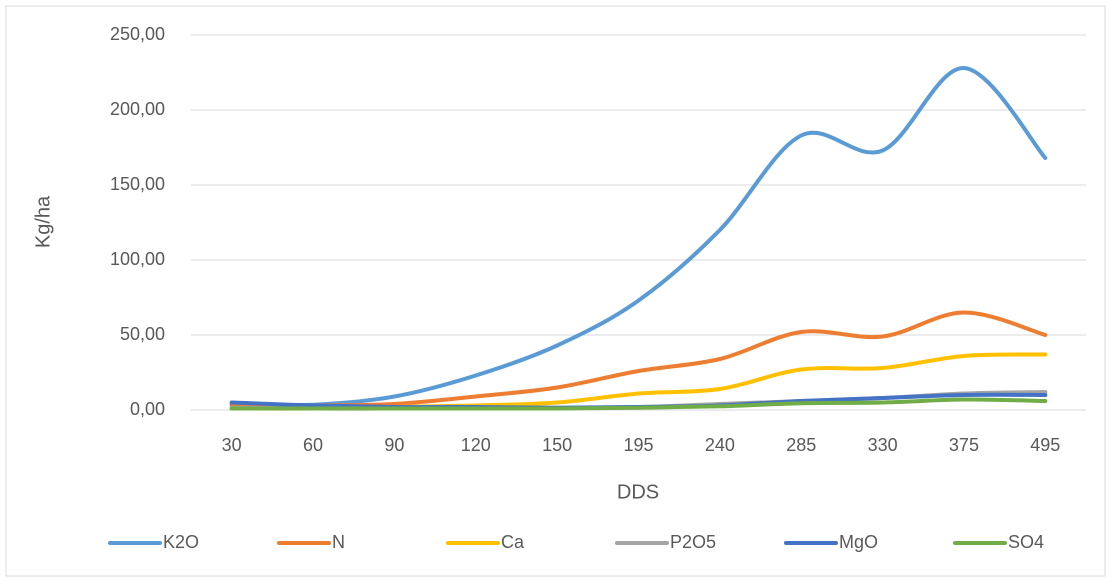 The image size is (1111, 582). What do you see at coordinates (1026, 542) in the screenshot?
I see `legend-label: SO4` at bounding box center [1026, 542].